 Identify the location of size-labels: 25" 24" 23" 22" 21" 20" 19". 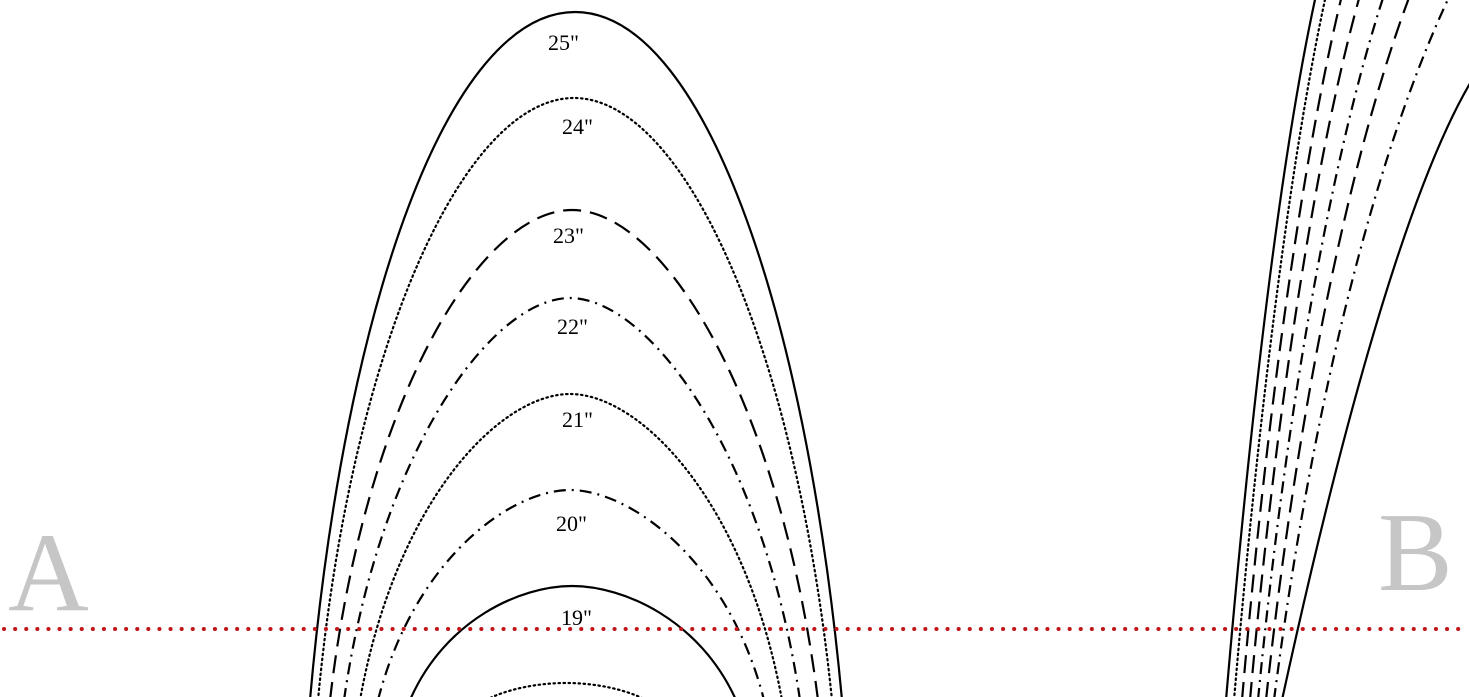
(570, 330).